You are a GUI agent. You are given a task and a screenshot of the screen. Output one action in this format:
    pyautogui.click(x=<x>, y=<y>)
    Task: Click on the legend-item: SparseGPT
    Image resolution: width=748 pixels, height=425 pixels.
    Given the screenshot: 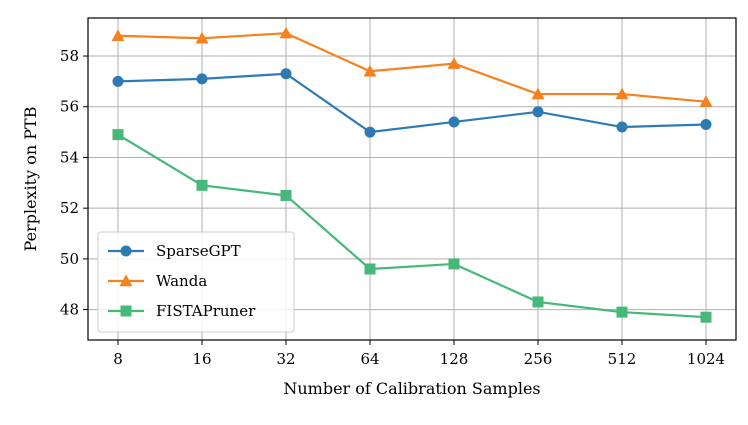 What is the action you would take?
    pyautogui.click(x=174, y=251)
    